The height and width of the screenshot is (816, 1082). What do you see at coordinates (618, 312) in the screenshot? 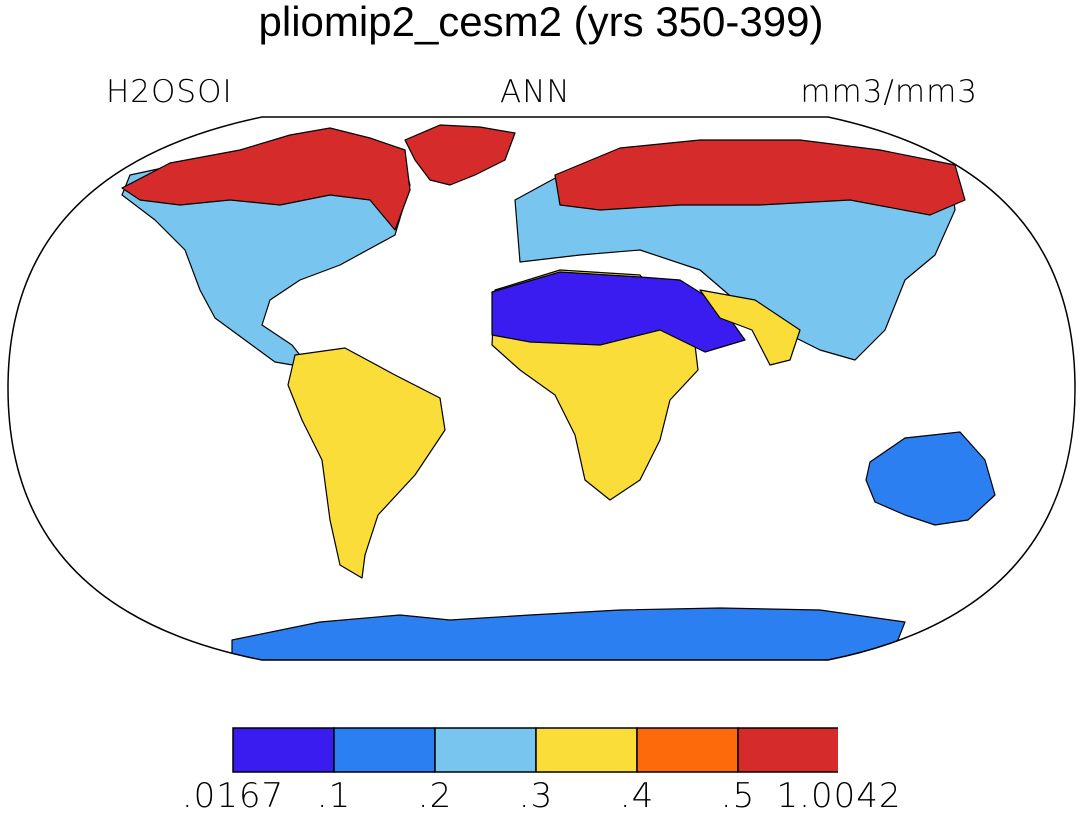
I see `region-sahara-arabia` at bounding box center [618, 312].